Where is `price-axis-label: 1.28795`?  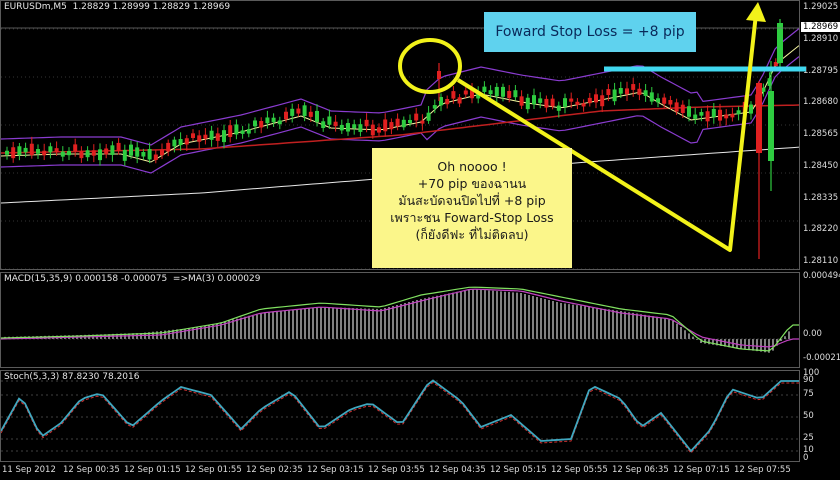 price-axis-label: 1.28795 is located at coordinates (821, 70).